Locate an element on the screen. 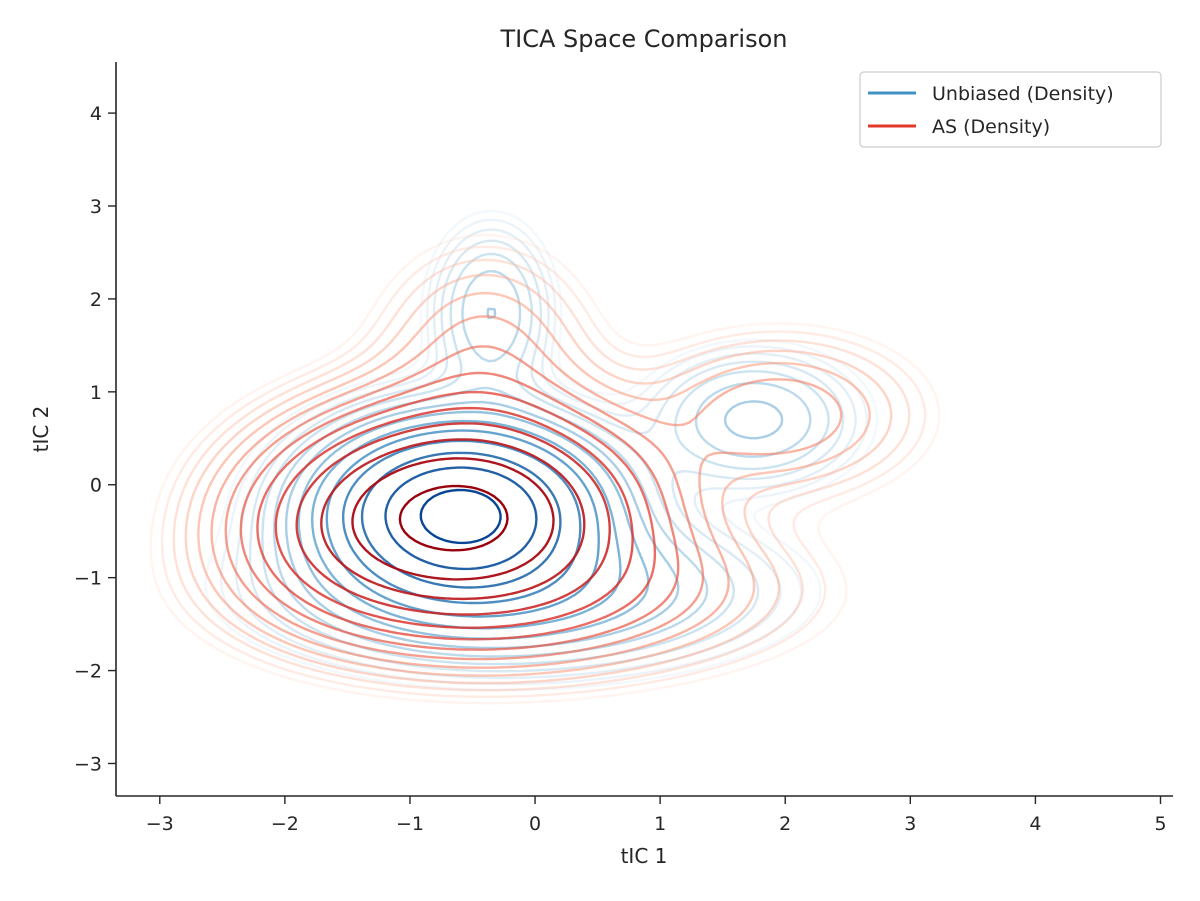 The image size is (1200, 901). y-tick-label: 2 is located at coordinates (96, 300).